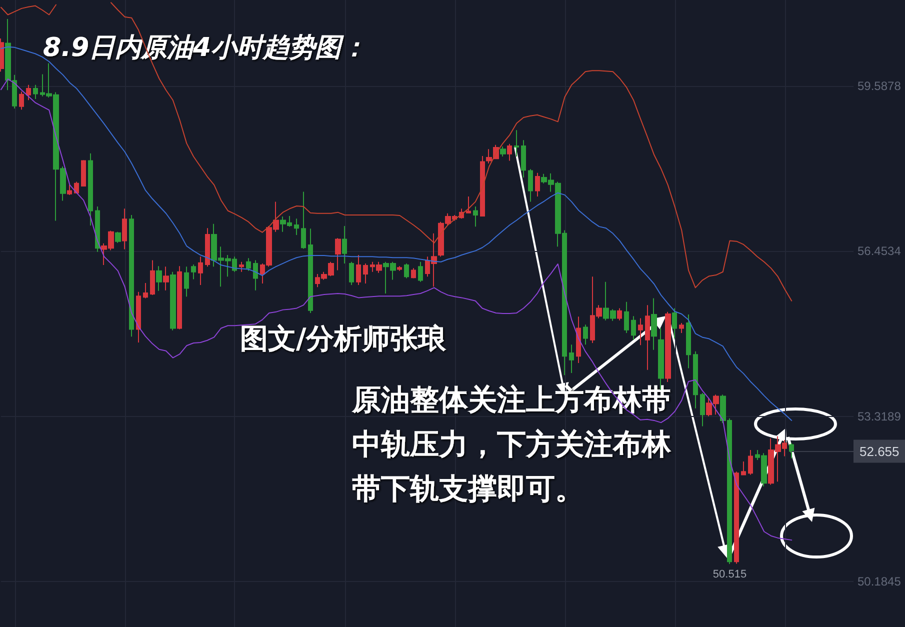 The image size is (905, 627). I want to click on y-tick-label: 50.1845, so click(880, 581).